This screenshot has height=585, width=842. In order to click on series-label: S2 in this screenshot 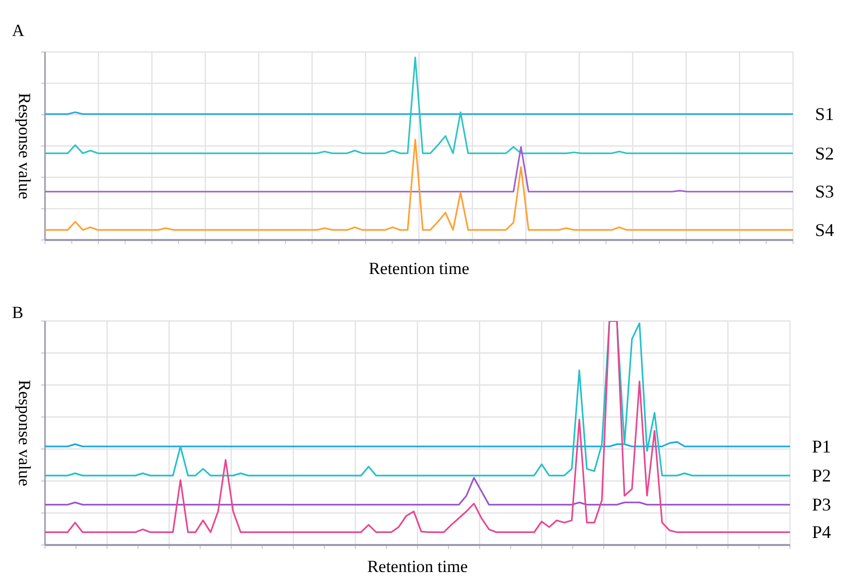, I will do `click(824, 153)`.